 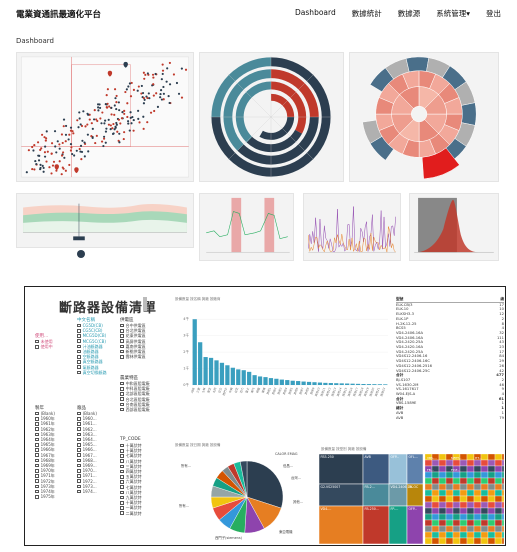 What do you see at coordinates (450, 371) in the screenshot?
I see `table-row: VD4S12.2406-25C 42` at bounding box center [450, 371].